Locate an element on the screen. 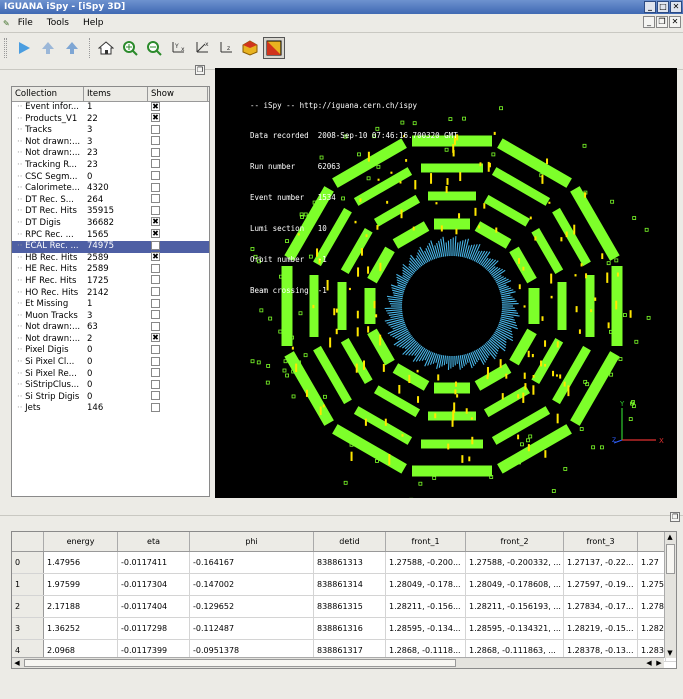 This screenshot has height=699, width=683. table-cell: 838861315 is located at coordinates (350, 606).